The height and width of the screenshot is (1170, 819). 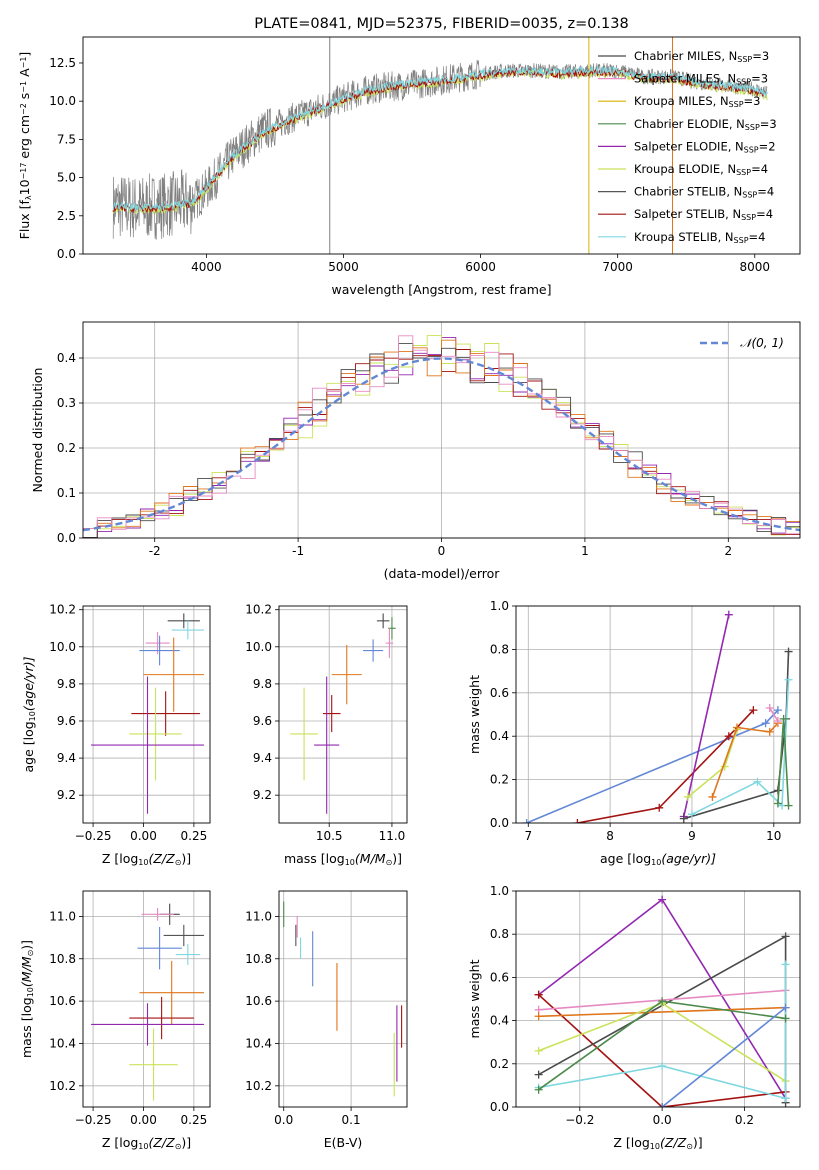 What do you see at coordinates (62, 1001) in the screenshot?
I see `y-tick-label: 10.6` at bounding box center [62, 1001].